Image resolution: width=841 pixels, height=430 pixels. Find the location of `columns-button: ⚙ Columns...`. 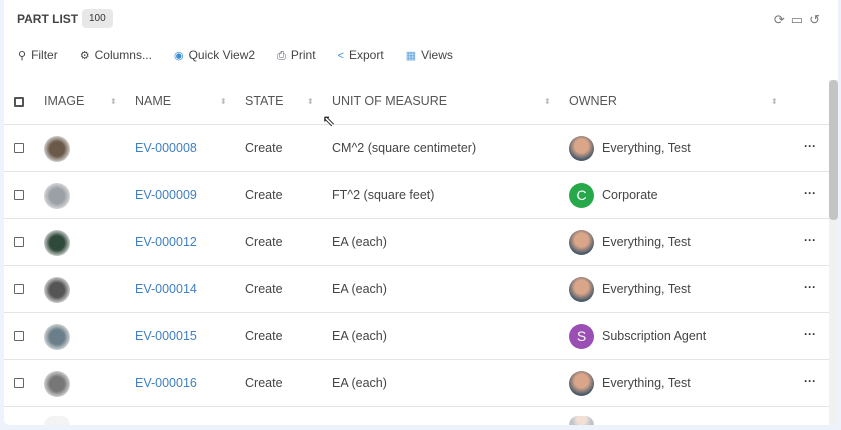

columns-button: ⚙ Columns... is located at coordinates (115, 55).